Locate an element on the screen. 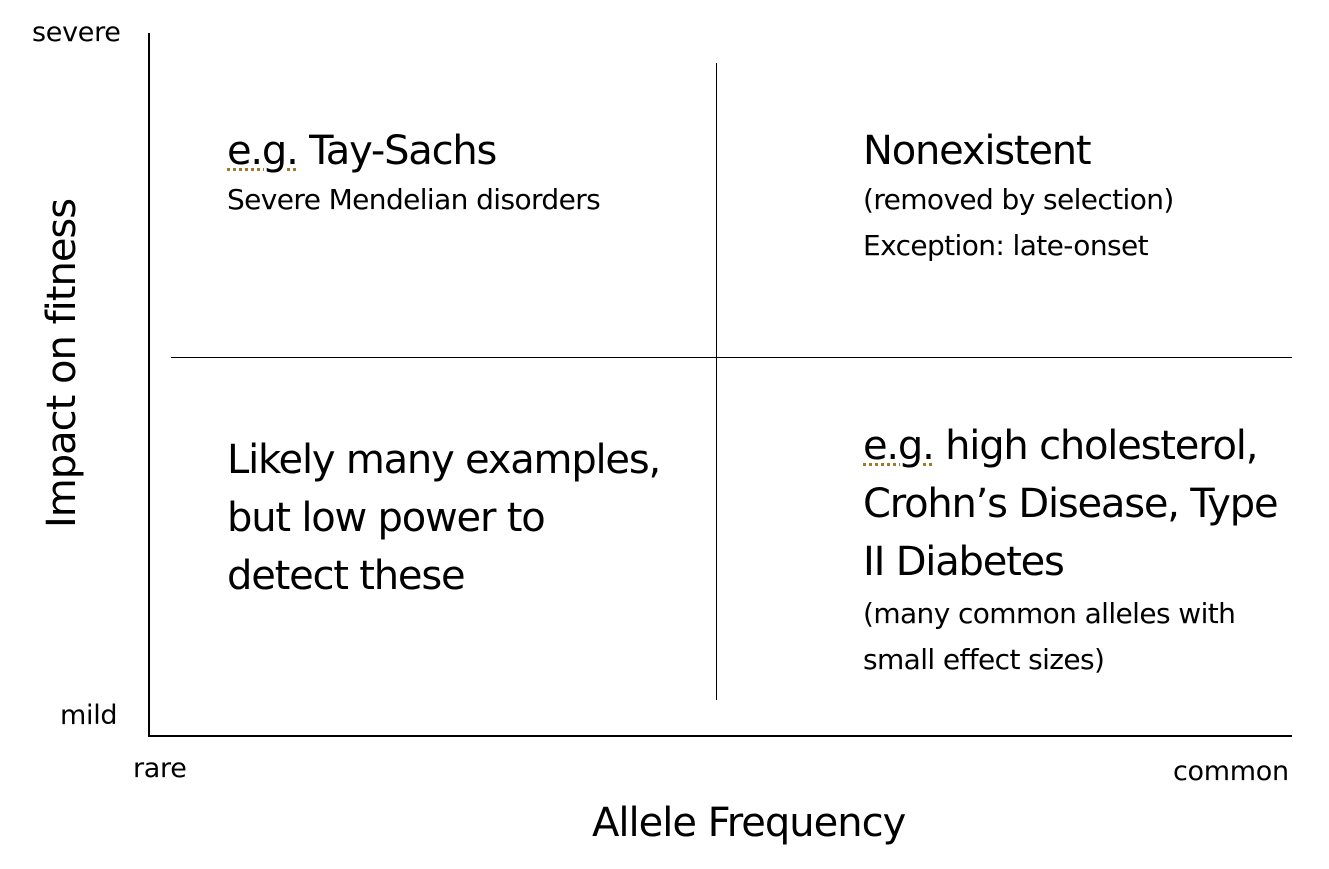 The image size is (1329, 869). top-left-eg: e.g. is located at coordinates (263, 151).